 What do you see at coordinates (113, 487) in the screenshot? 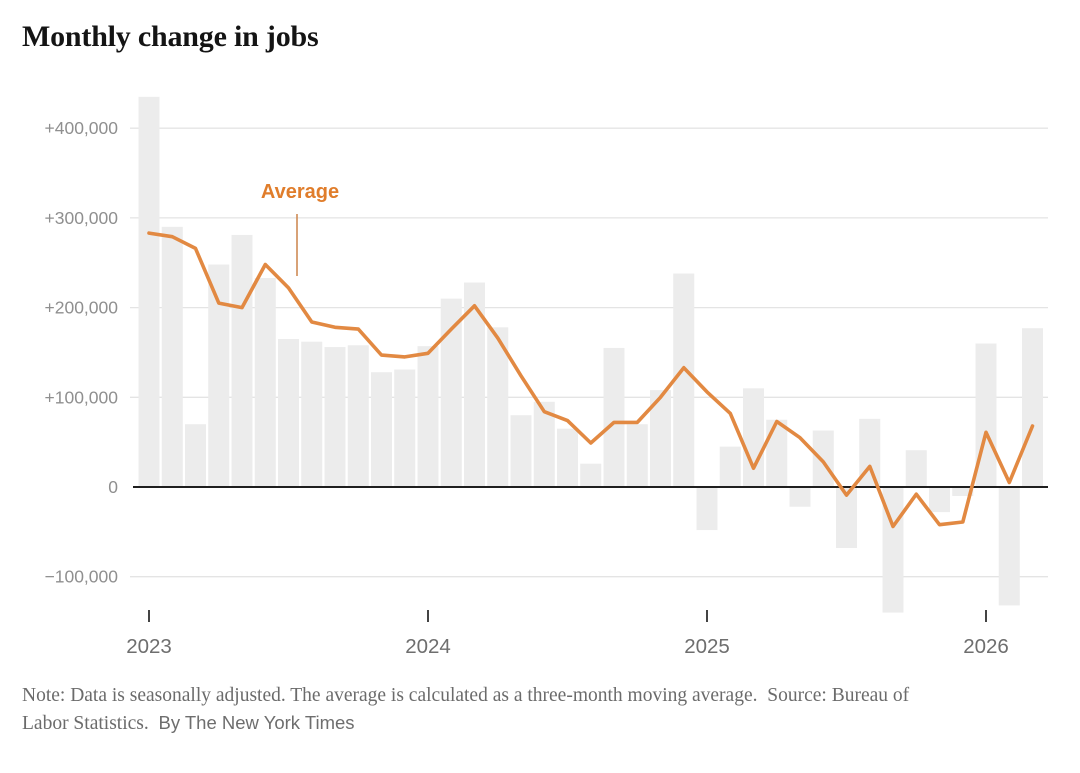
I see `y-axis-label: 0` at bounding box center [113, 487].